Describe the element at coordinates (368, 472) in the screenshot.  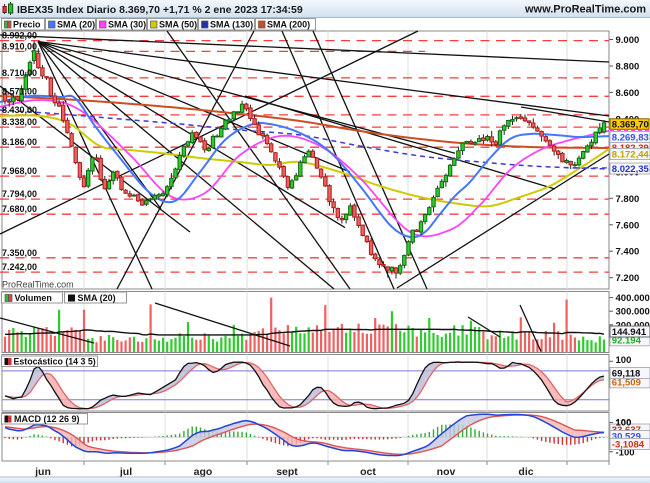
I see `svg-text: oct` at that location.